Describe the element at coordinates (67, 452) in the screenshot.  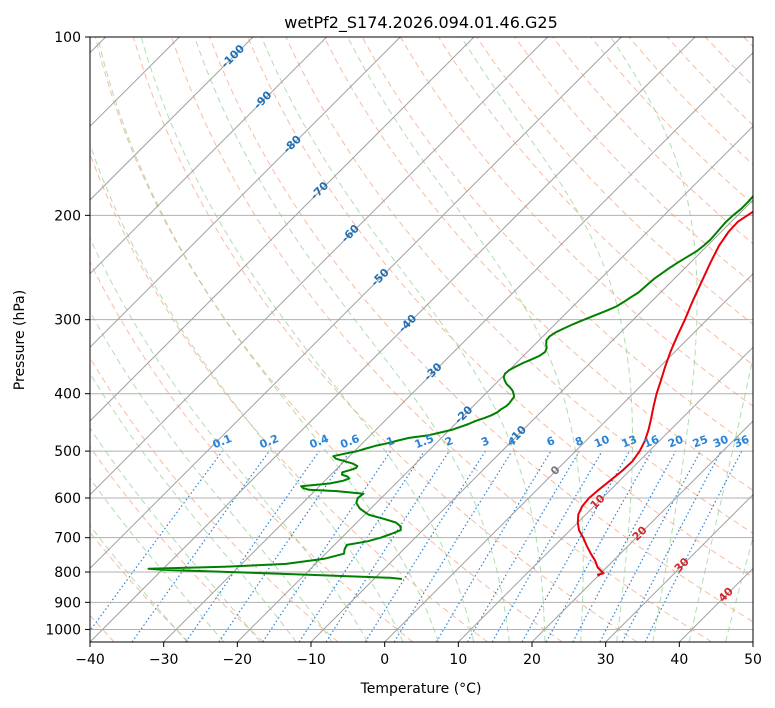
I see `y-tick-label: 500` at that location.